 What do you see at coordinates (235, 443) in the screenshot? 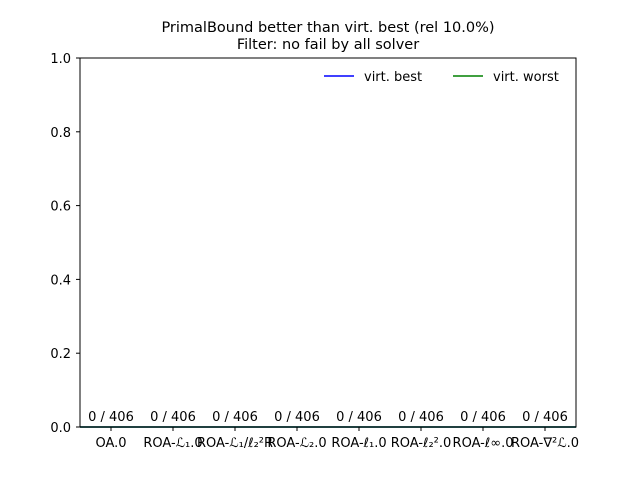
I see `x-tick-label: ROA-ℒ₁/ℓ₂²R` at bounding box center [235, 443].